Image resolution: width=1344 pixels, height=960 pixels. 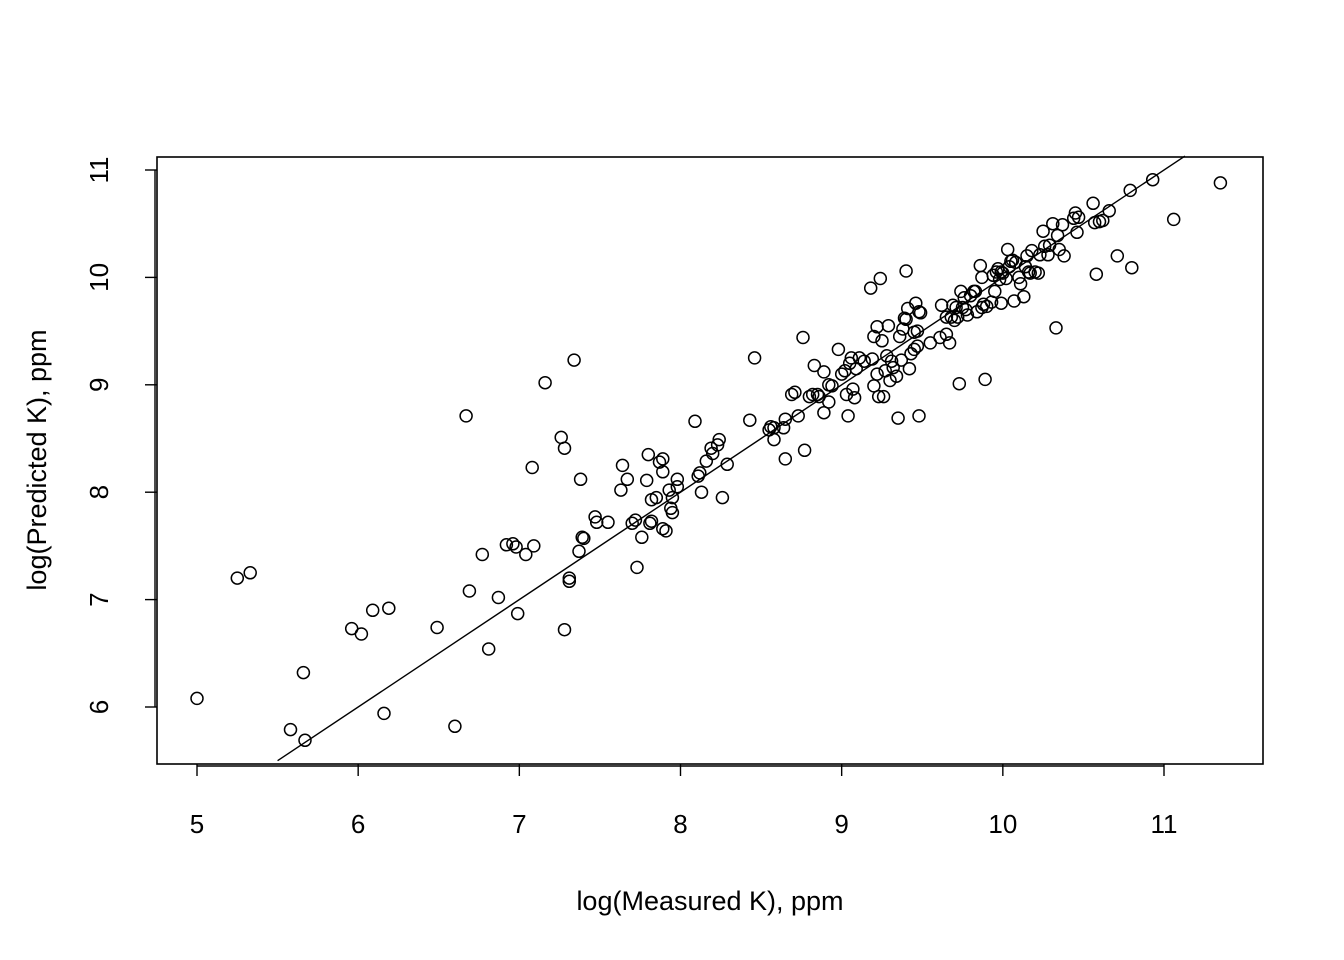 I want to click on x-tick-label: 6, so click(x=358, y=824).